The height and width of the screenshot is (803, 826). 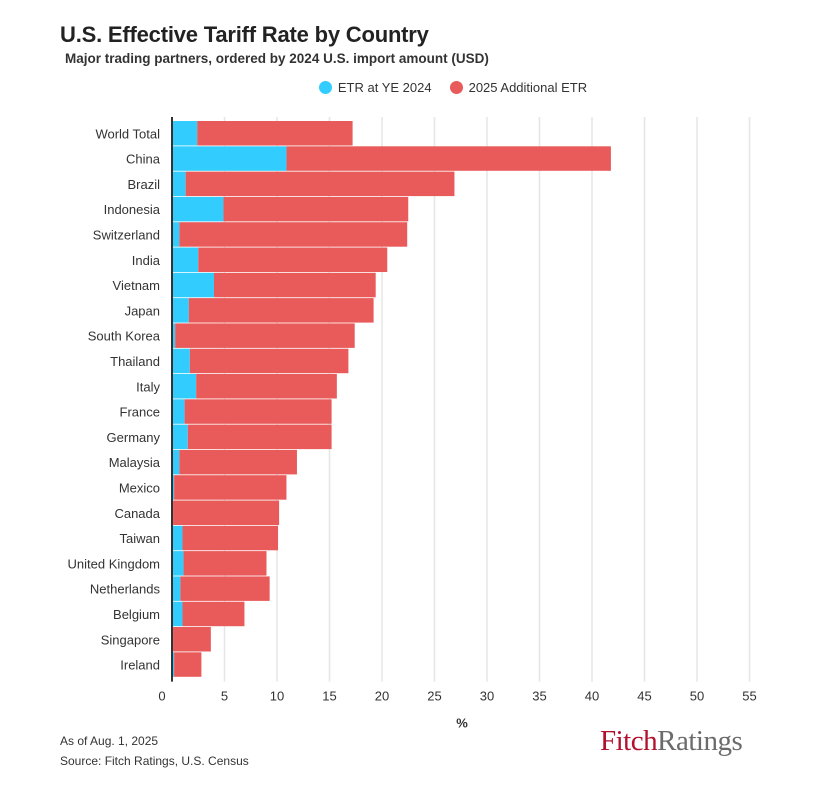 I want to click on x-tick-label: 35, so click(x=539, y=696).